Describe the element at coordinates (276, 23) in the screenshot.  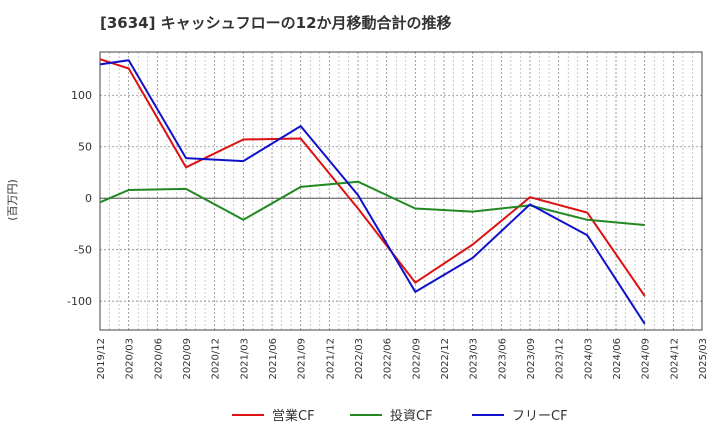
I see `chart-title: [3634] キャッシュフローの12か月移動合計の推移` at that location.